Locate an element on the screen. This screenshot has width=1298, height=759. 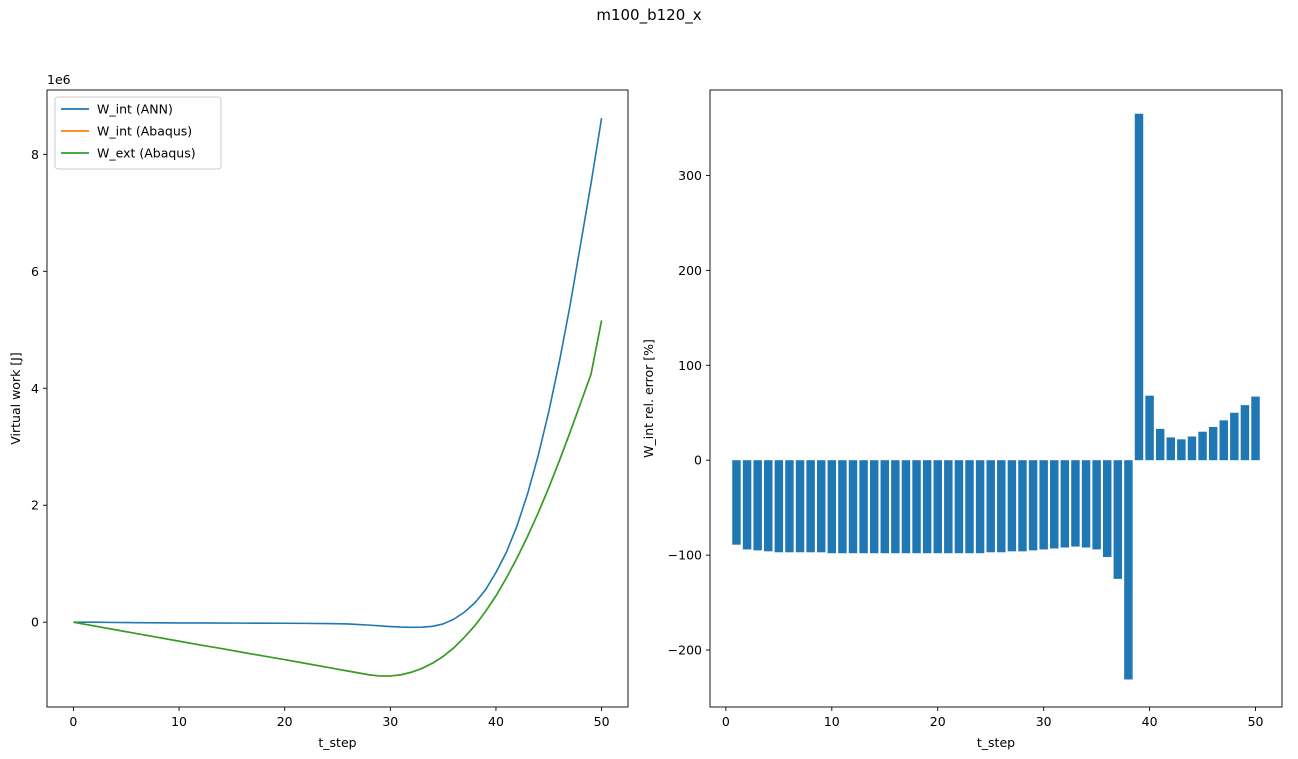
panel1-legend-label-2: W_int (Abaqus) is located at coordinates (144, 131).